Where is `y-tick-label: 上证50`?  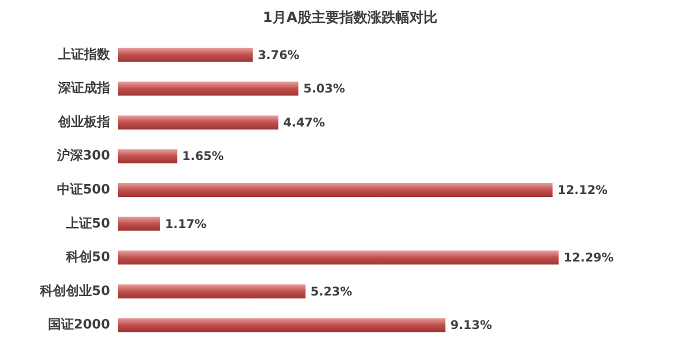
y-tick-label: 上证50 is located at coordinates (87, 224).